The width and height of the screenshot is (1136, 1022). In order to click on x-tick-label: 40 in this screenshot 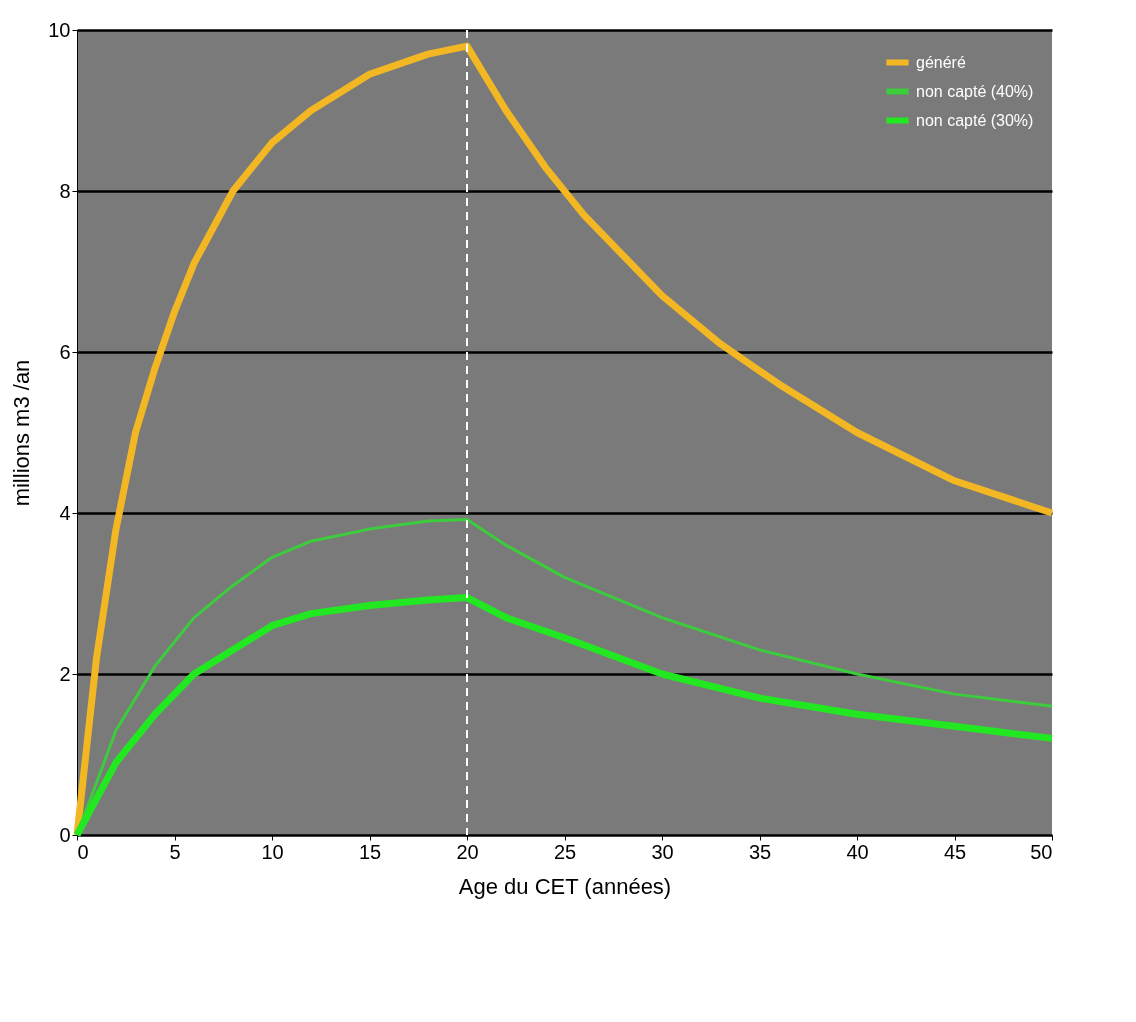, I will do `click(857, 851)`.